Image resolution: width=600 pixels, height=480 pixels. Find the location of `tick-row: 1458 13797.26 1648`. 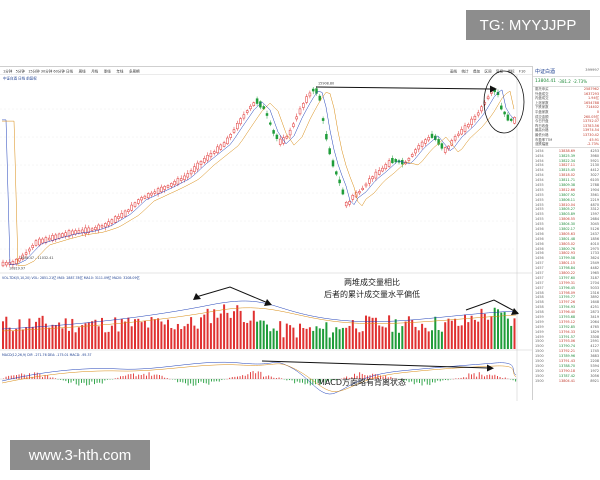

tick-row: 1458 13797.26 1648 is located at coordinates (566, 302).